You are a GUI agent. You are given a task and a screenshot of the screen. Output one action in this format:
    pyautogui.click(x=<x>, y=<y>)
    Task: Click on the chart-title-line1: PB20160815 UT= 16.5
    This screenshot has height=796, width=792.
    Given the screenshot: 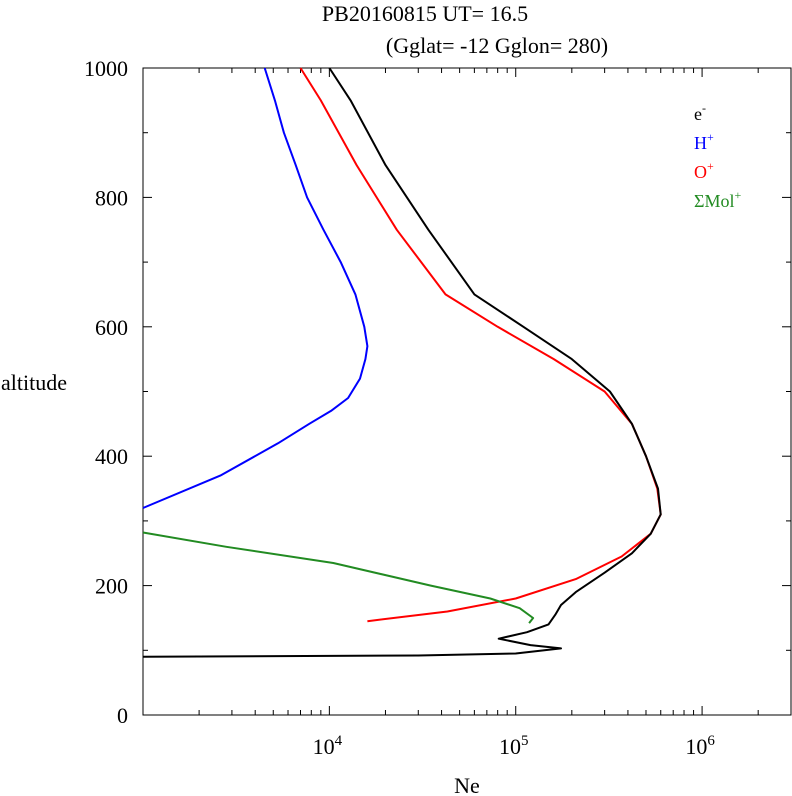 What is the action you would take?
    pyautogui.click(x=425, y=13)
    